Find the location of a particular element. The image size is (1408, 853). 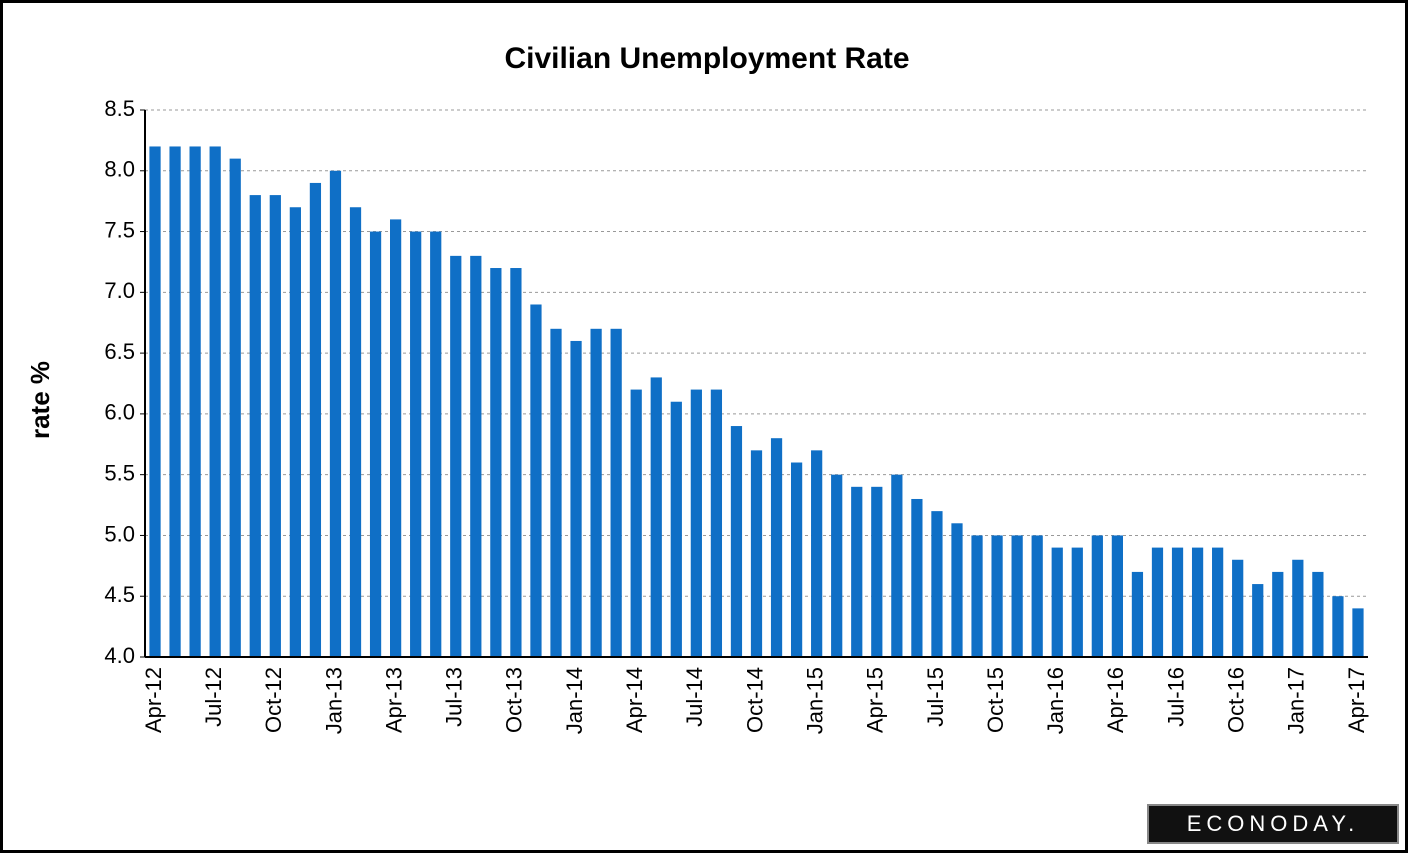

x-tick-label: Jul-12 is located at coordinates (213, 697).